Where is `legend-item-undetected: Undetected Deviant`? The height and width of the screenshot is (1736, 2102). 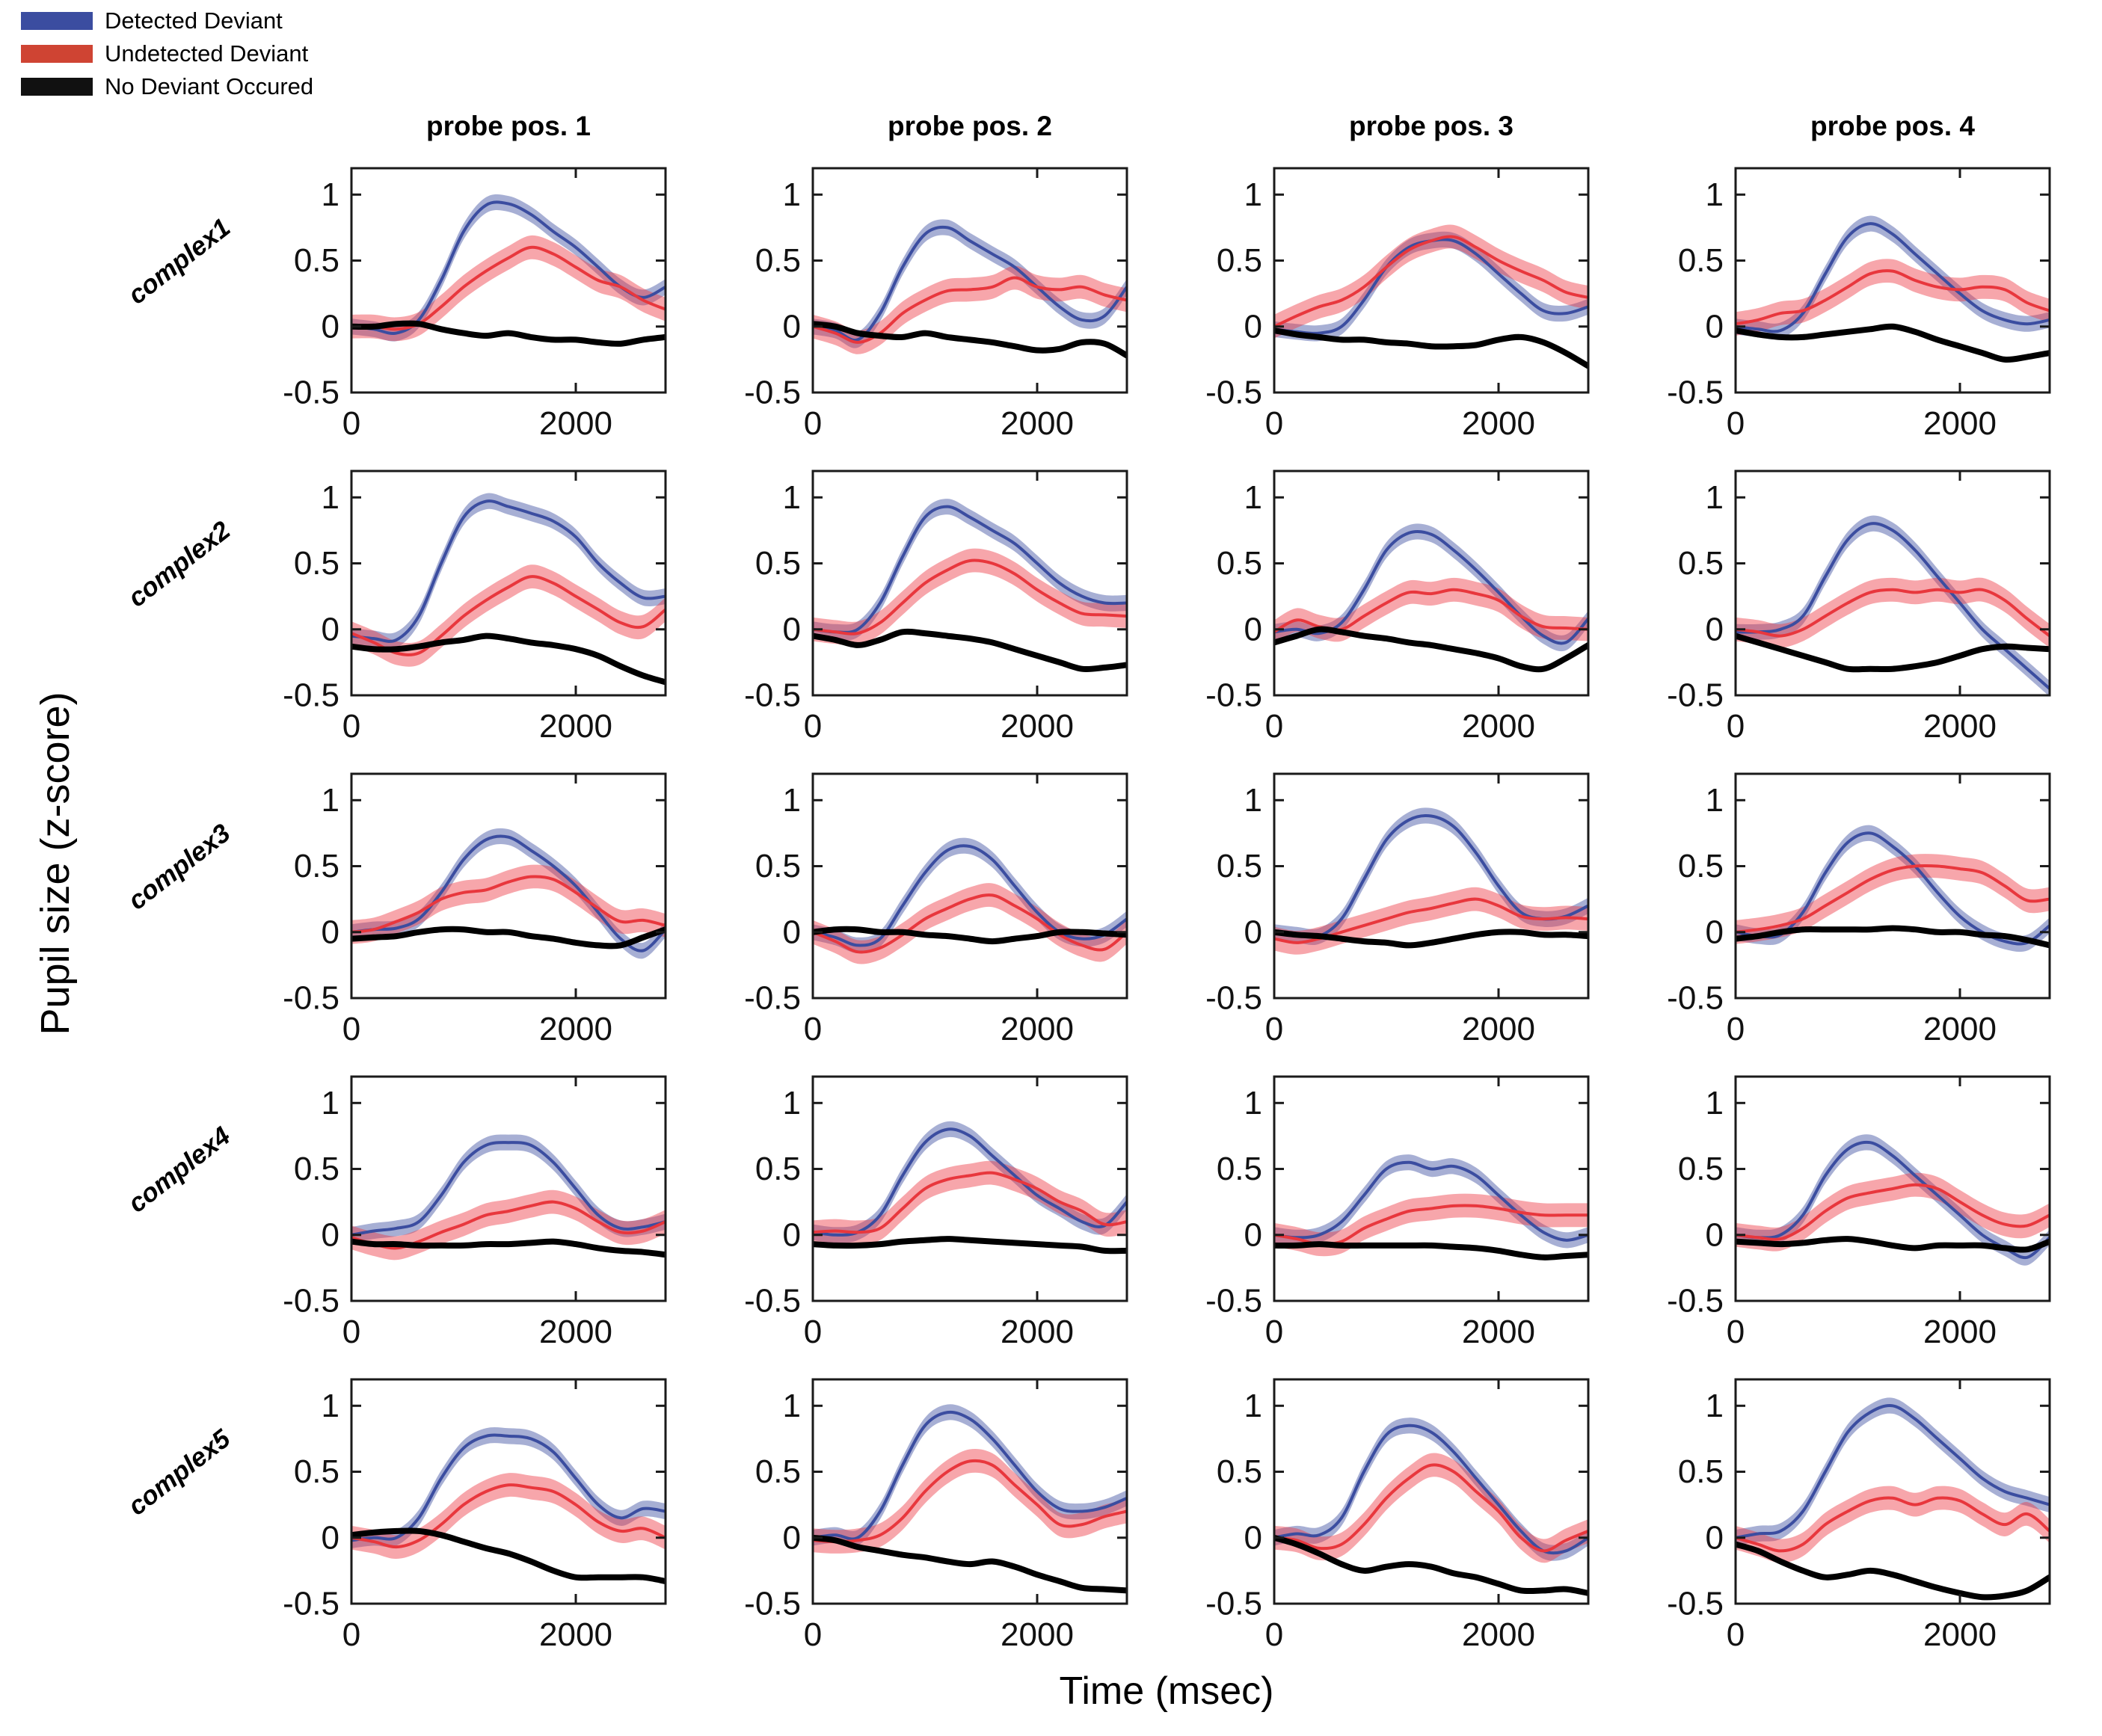
legend-item-undetected: Undetected Deviant is located at coordinates (167, 53).